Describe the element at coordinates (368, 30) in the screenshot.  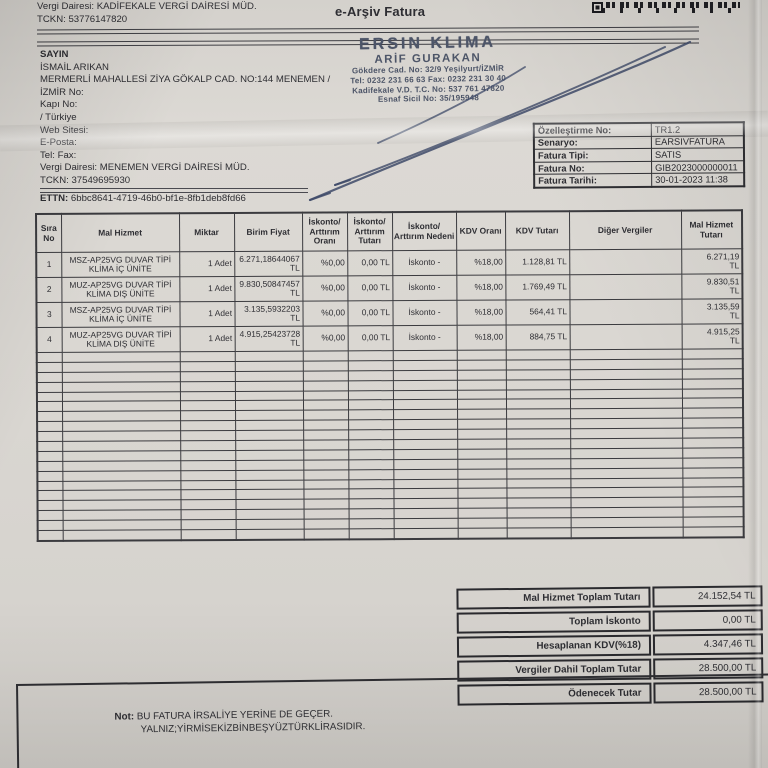
I see `divider` at that location.